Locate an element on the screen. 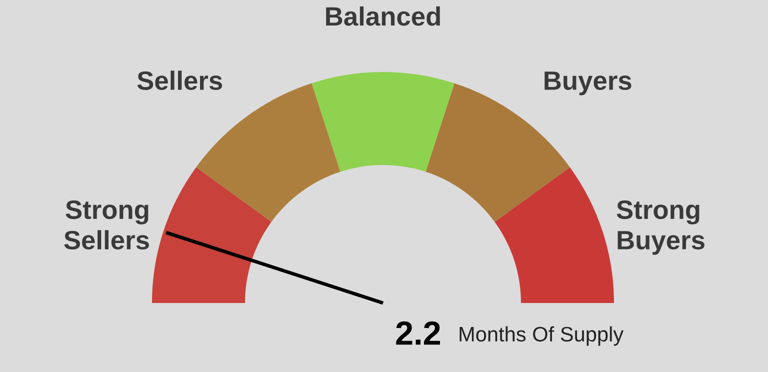 Image resolution: width=768 pixels, height=372 pixels. slice-label: Strong Buyers is located at coordinates (660, 227).